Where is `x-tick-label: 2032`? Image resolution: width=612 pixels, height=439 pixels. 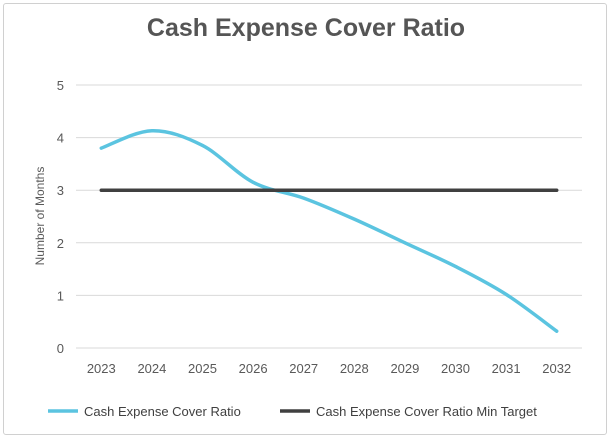
x-tick-label: 2032 is located at coordinates (556, 368).